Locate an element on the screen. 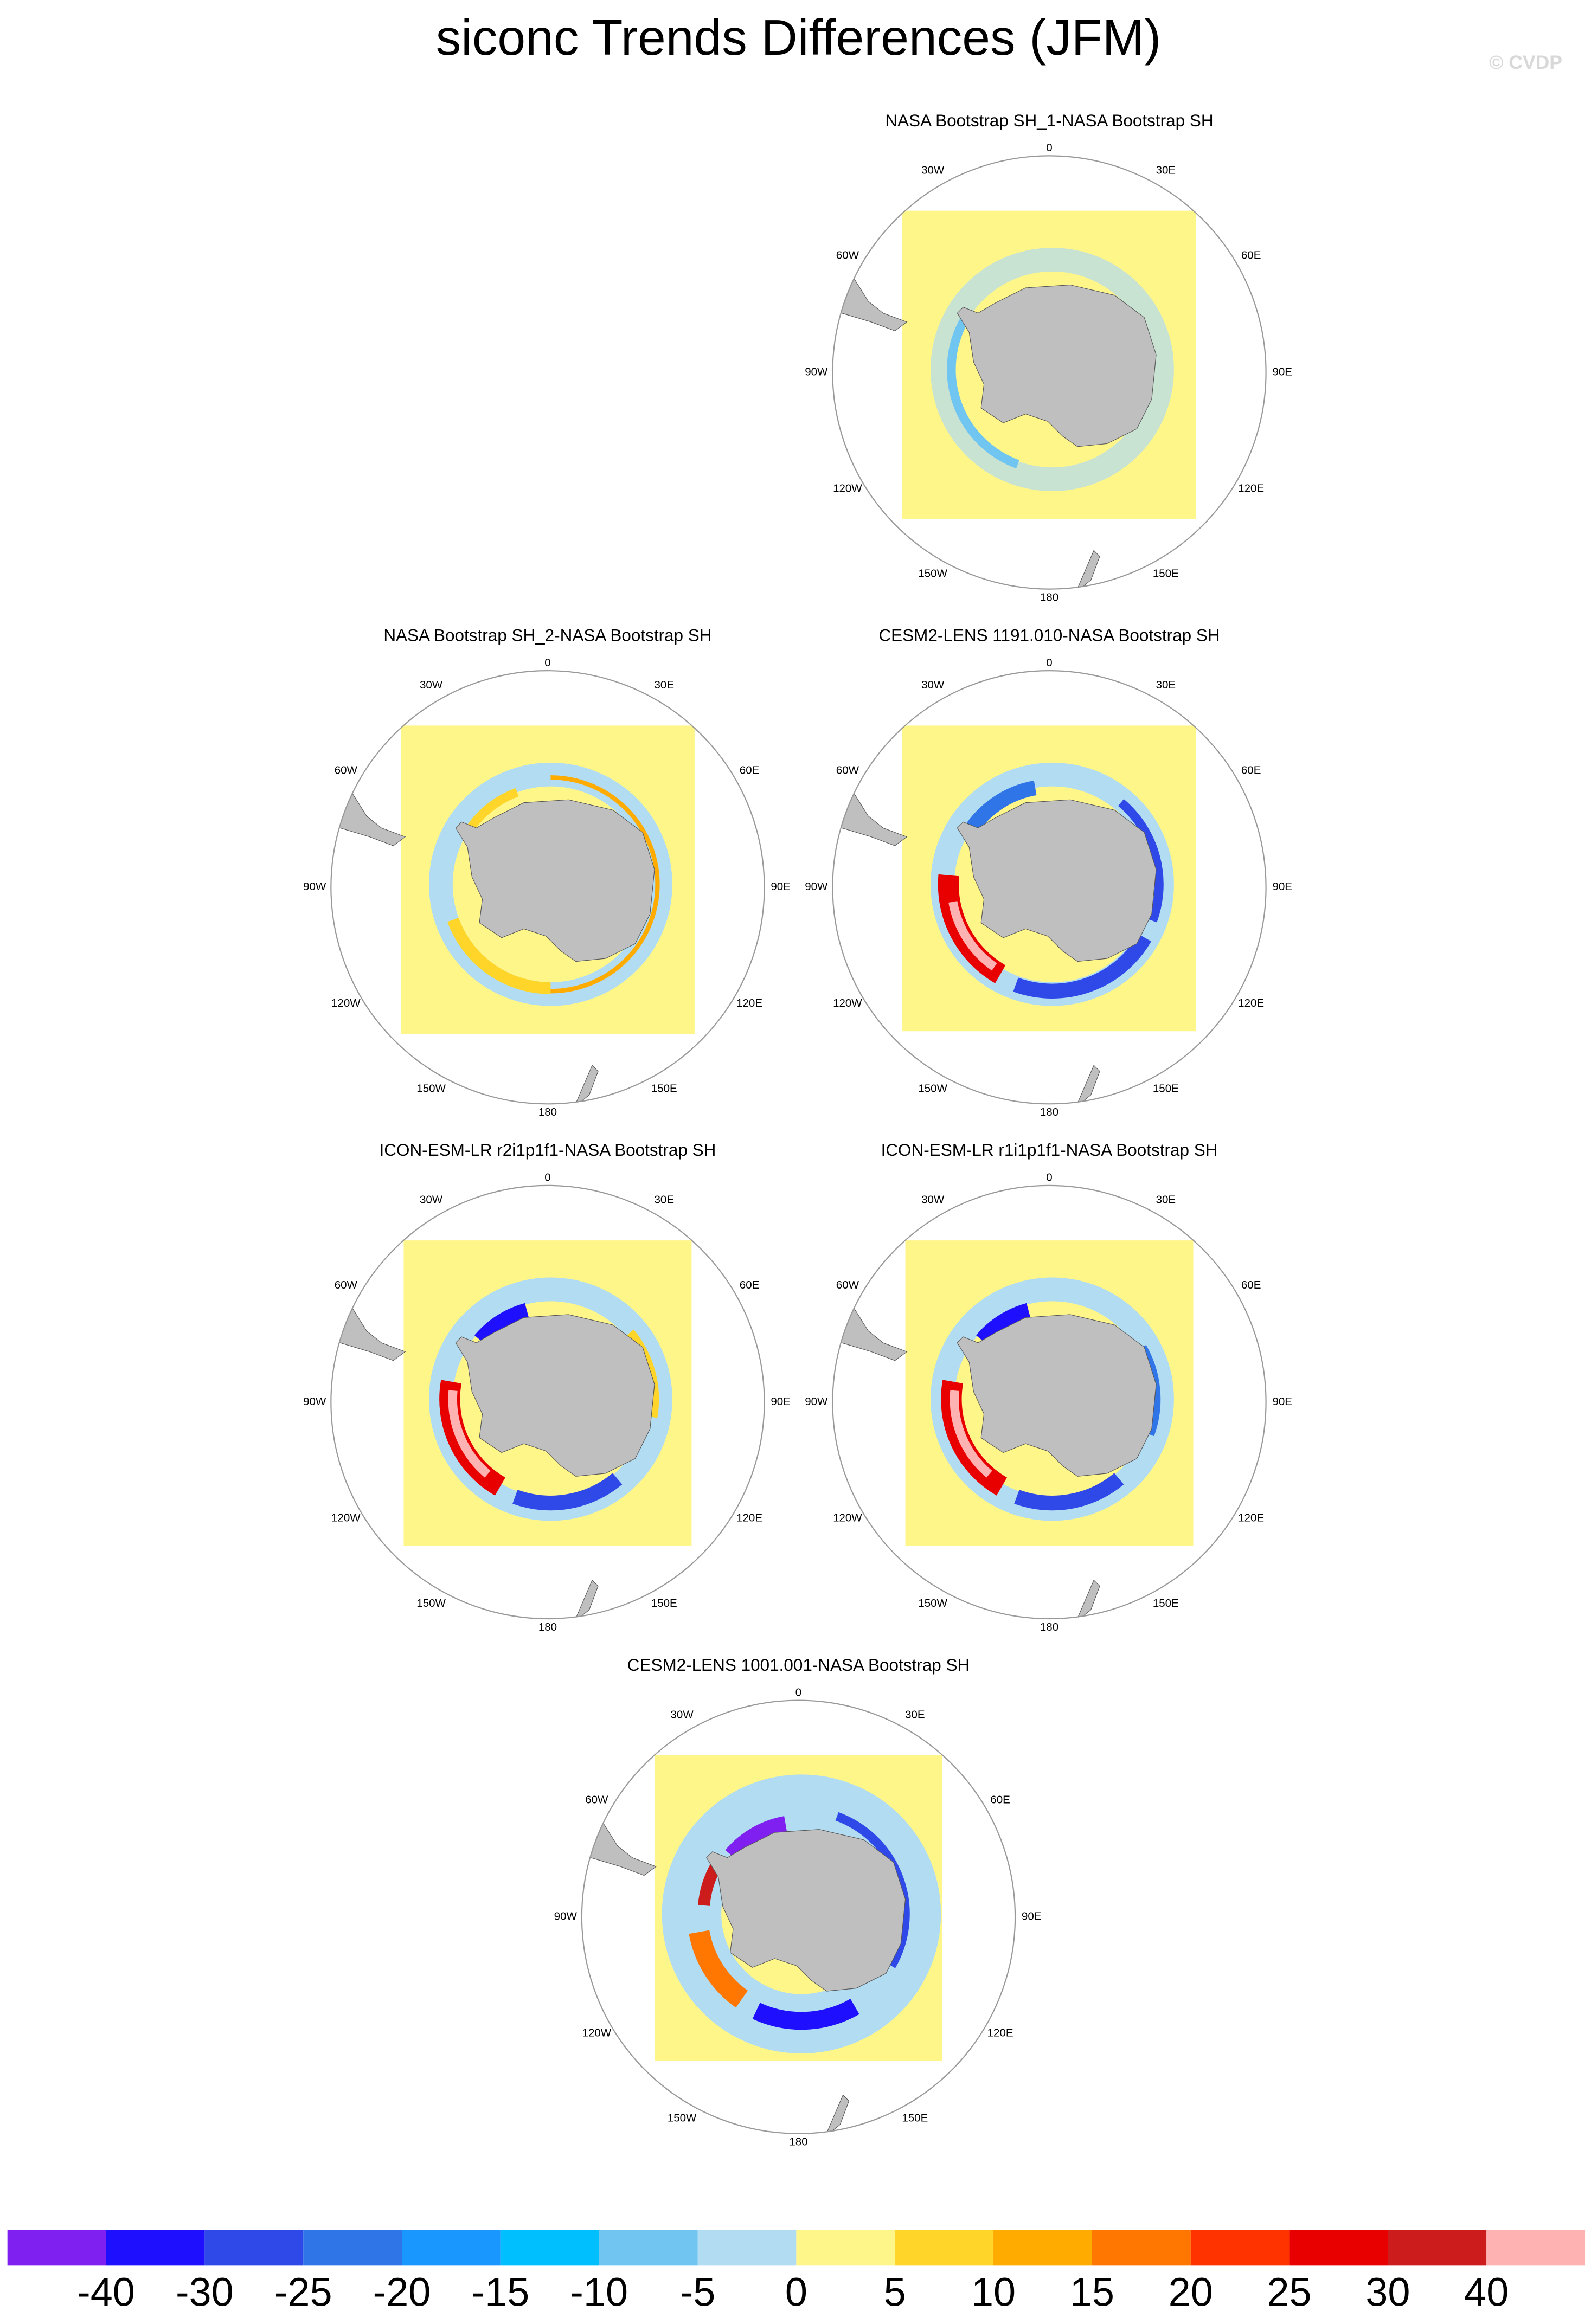 The height and width of the screenshot is (2324, 1591). colorbar-label: -5 is located at coordinates (698, 2292).